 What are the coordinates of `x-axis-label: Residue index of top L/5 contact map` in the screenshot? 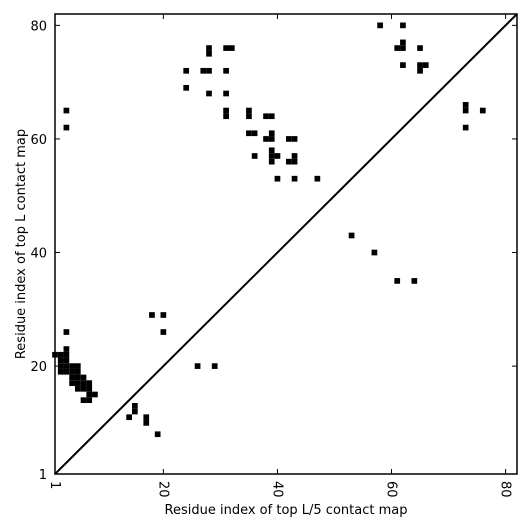 It's located at (286, 510).